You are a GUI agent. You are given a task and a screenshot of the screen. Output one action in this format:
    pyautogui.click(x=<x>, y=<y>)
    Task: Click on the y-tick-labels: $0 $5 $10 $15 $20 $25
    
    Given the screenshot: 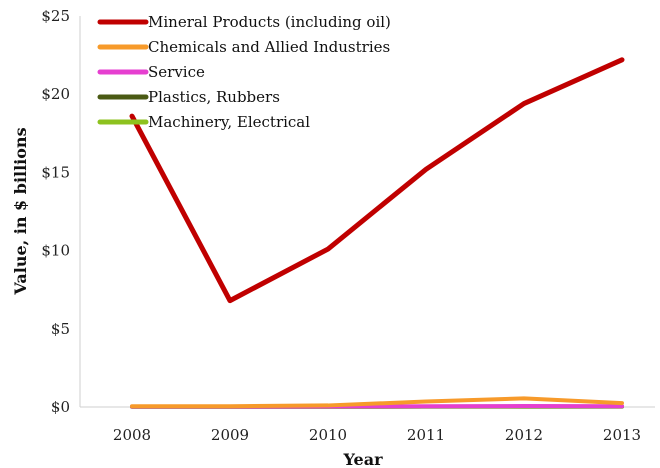 What is the action you would take?
    pyautogui.click(x=55, y=211)
    